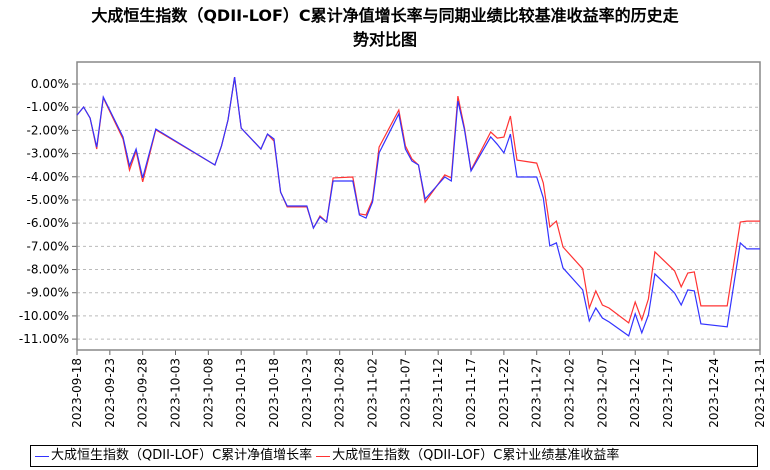  I want to click on y-tick-label: -11.00%, so click(44, 339).